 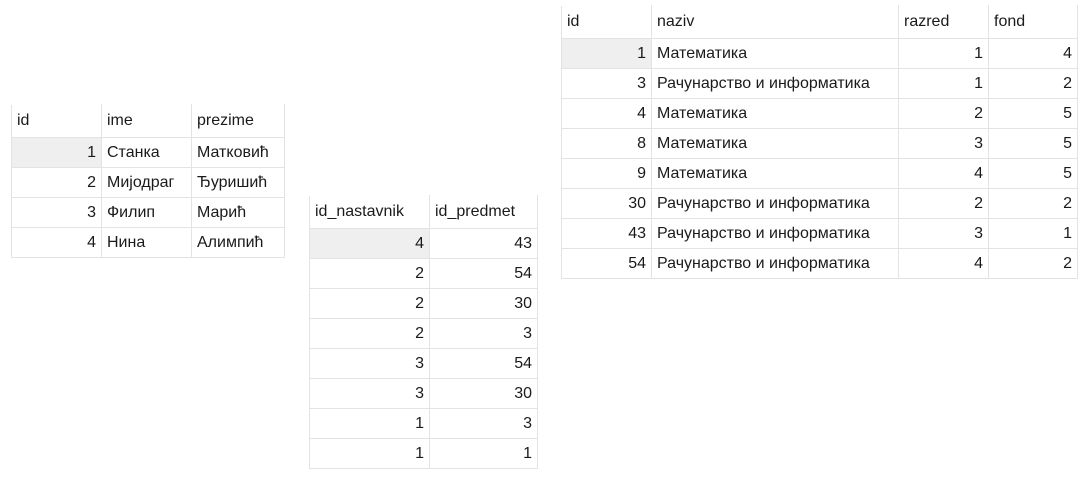 I want to click on cell-id-nastavnik: 4, so click(x=369, y=243).